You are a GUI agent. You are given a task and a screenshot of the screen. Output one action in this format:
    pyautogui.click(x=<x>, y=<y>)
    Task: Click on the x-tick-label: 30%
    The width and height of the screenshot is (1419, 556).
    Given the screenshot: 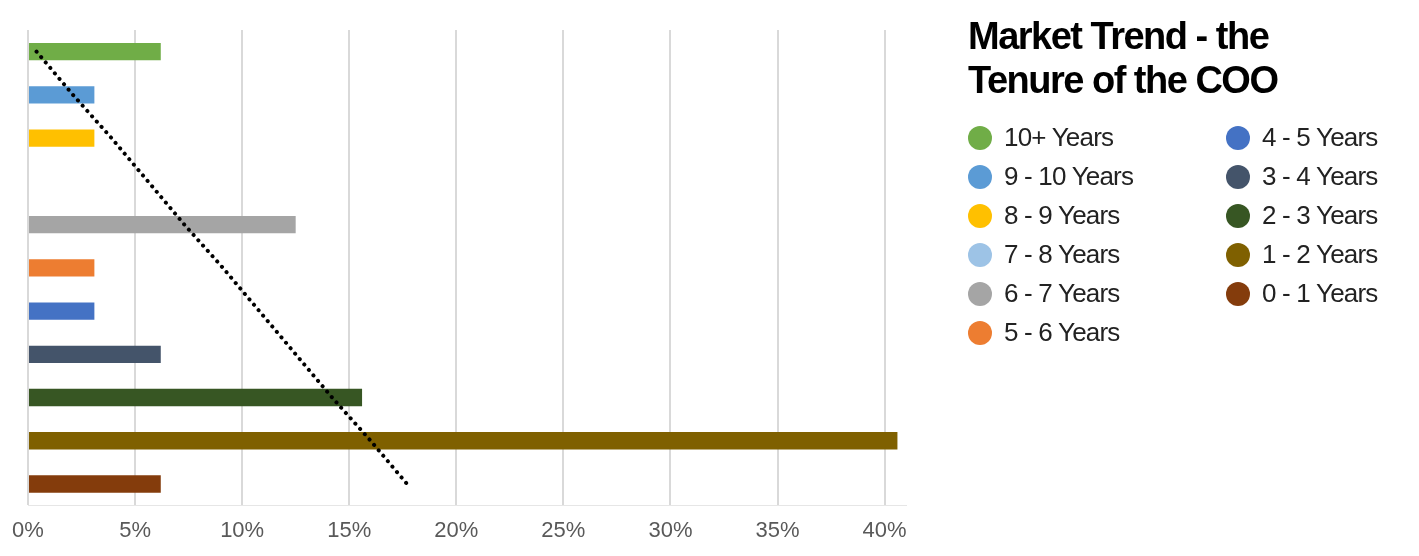 What is the action you would take?
    pyautogui.click(x=670, y=529)
    